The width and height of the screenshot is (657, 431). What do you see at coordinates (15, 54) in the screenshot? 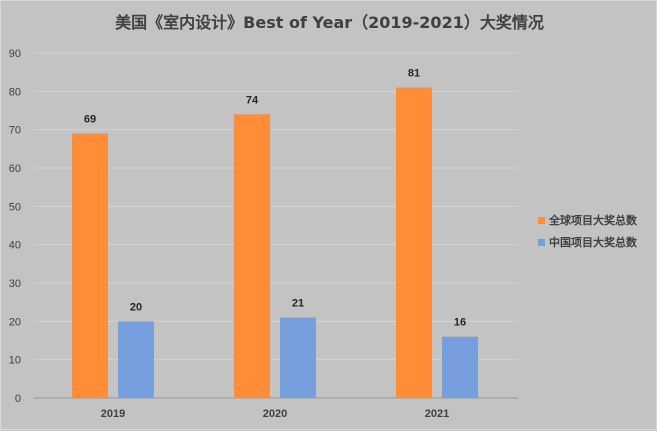
I see `y-tick-label: 90` at bounding box center [15, 54].